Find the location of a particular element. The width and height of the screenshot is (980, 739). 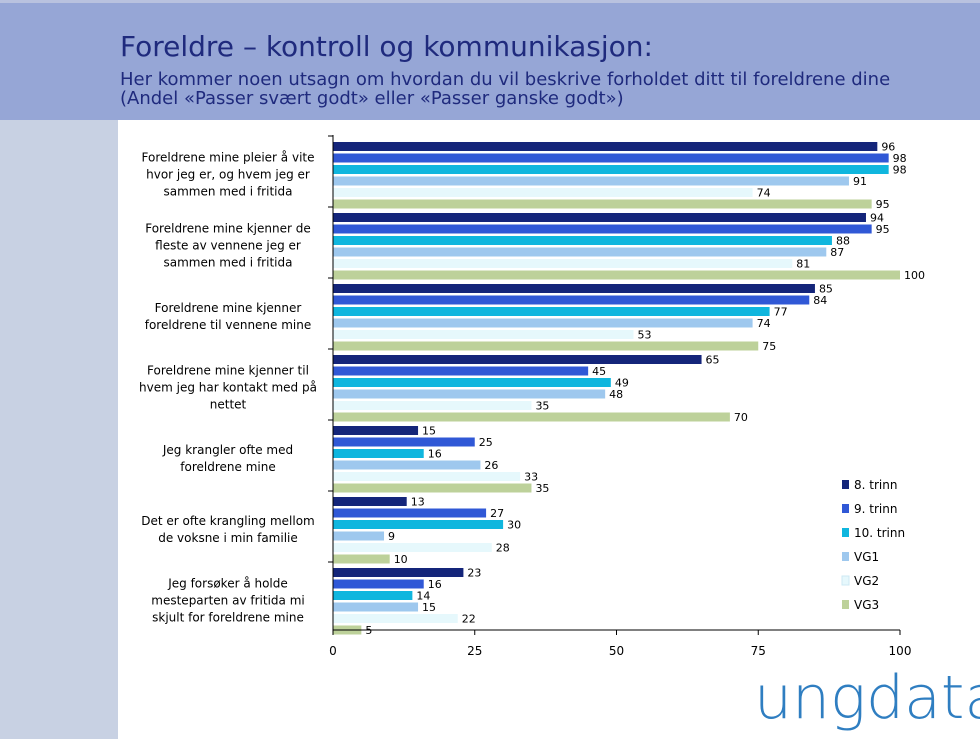

category-label: skjult for foreldrene mine is located at coordinates (228, 618).